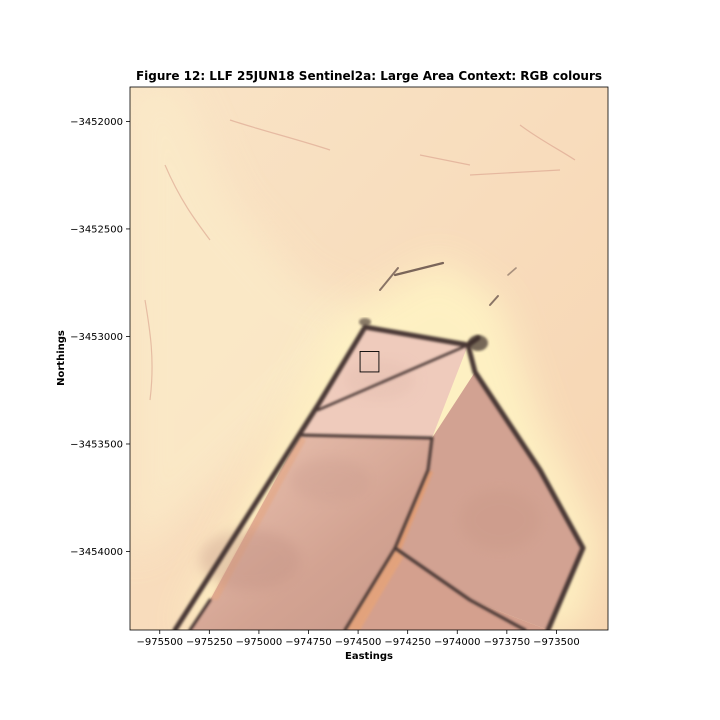 This screenshot has height=720, width=720. I want to click on x-tick-label: −975250, so click(209, 642).